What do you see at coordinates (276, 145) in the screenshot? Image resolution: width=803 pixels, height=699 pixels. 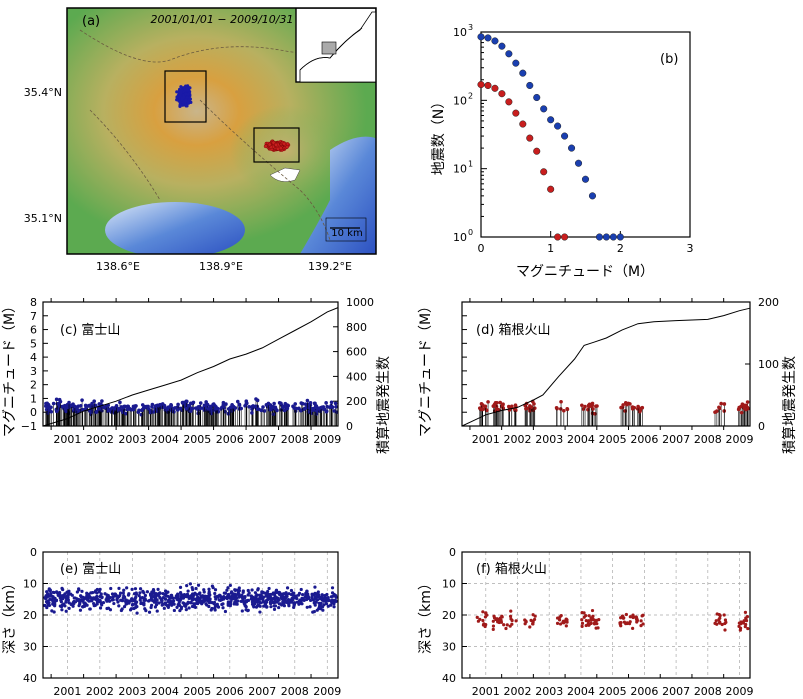 I see `hakone-box` at bounding box center [276, 145].